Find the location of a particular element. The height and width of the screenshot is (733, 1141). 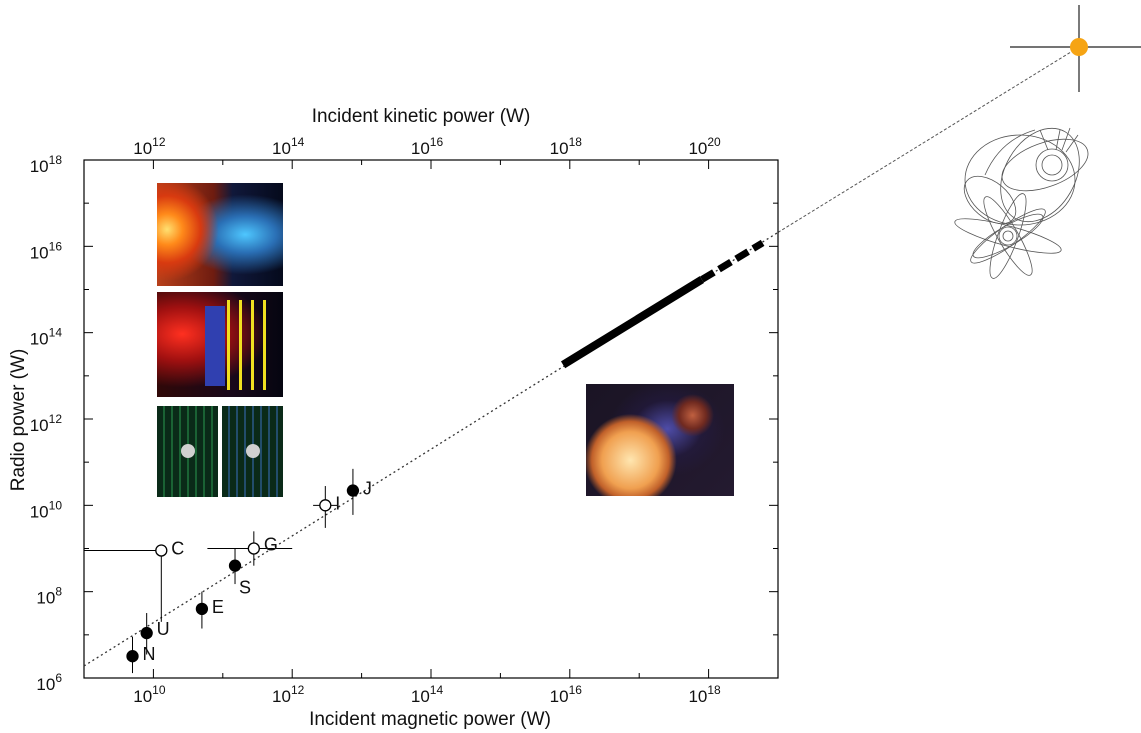

point-label-n: N is located at coordinates (149, 654).